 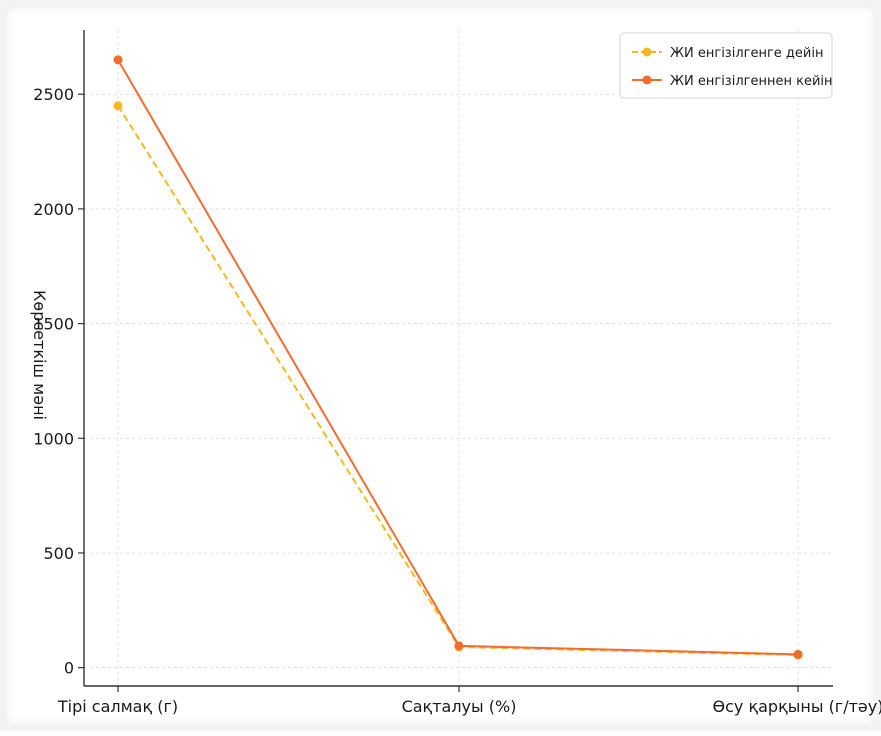 I want to click on y-tick-label: 2500, so click(x=53, y=94).